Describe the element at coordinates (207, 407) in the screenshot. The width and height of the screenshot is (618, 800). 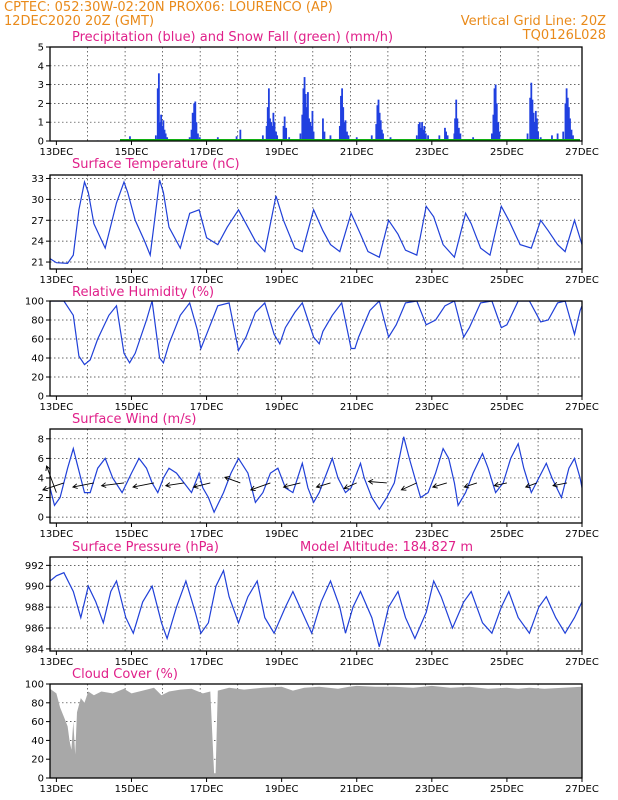
I see `rh-xtick-label-2: 17DEC` at that location.